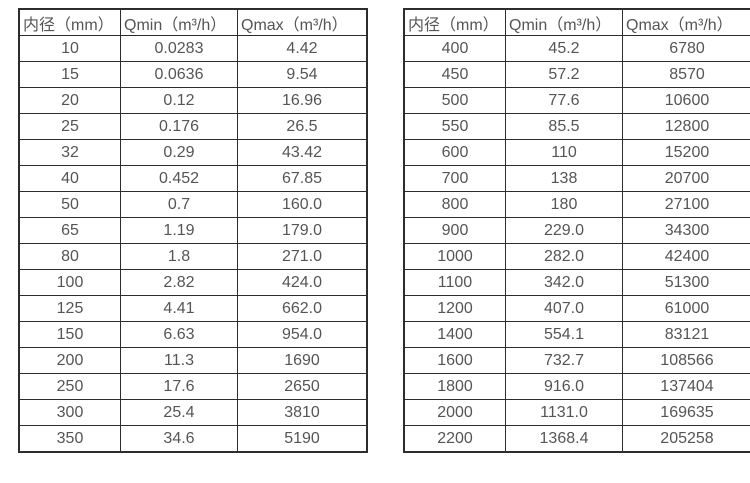  I want to click on table-row: 450 57.2 8570, so click(576, 74).